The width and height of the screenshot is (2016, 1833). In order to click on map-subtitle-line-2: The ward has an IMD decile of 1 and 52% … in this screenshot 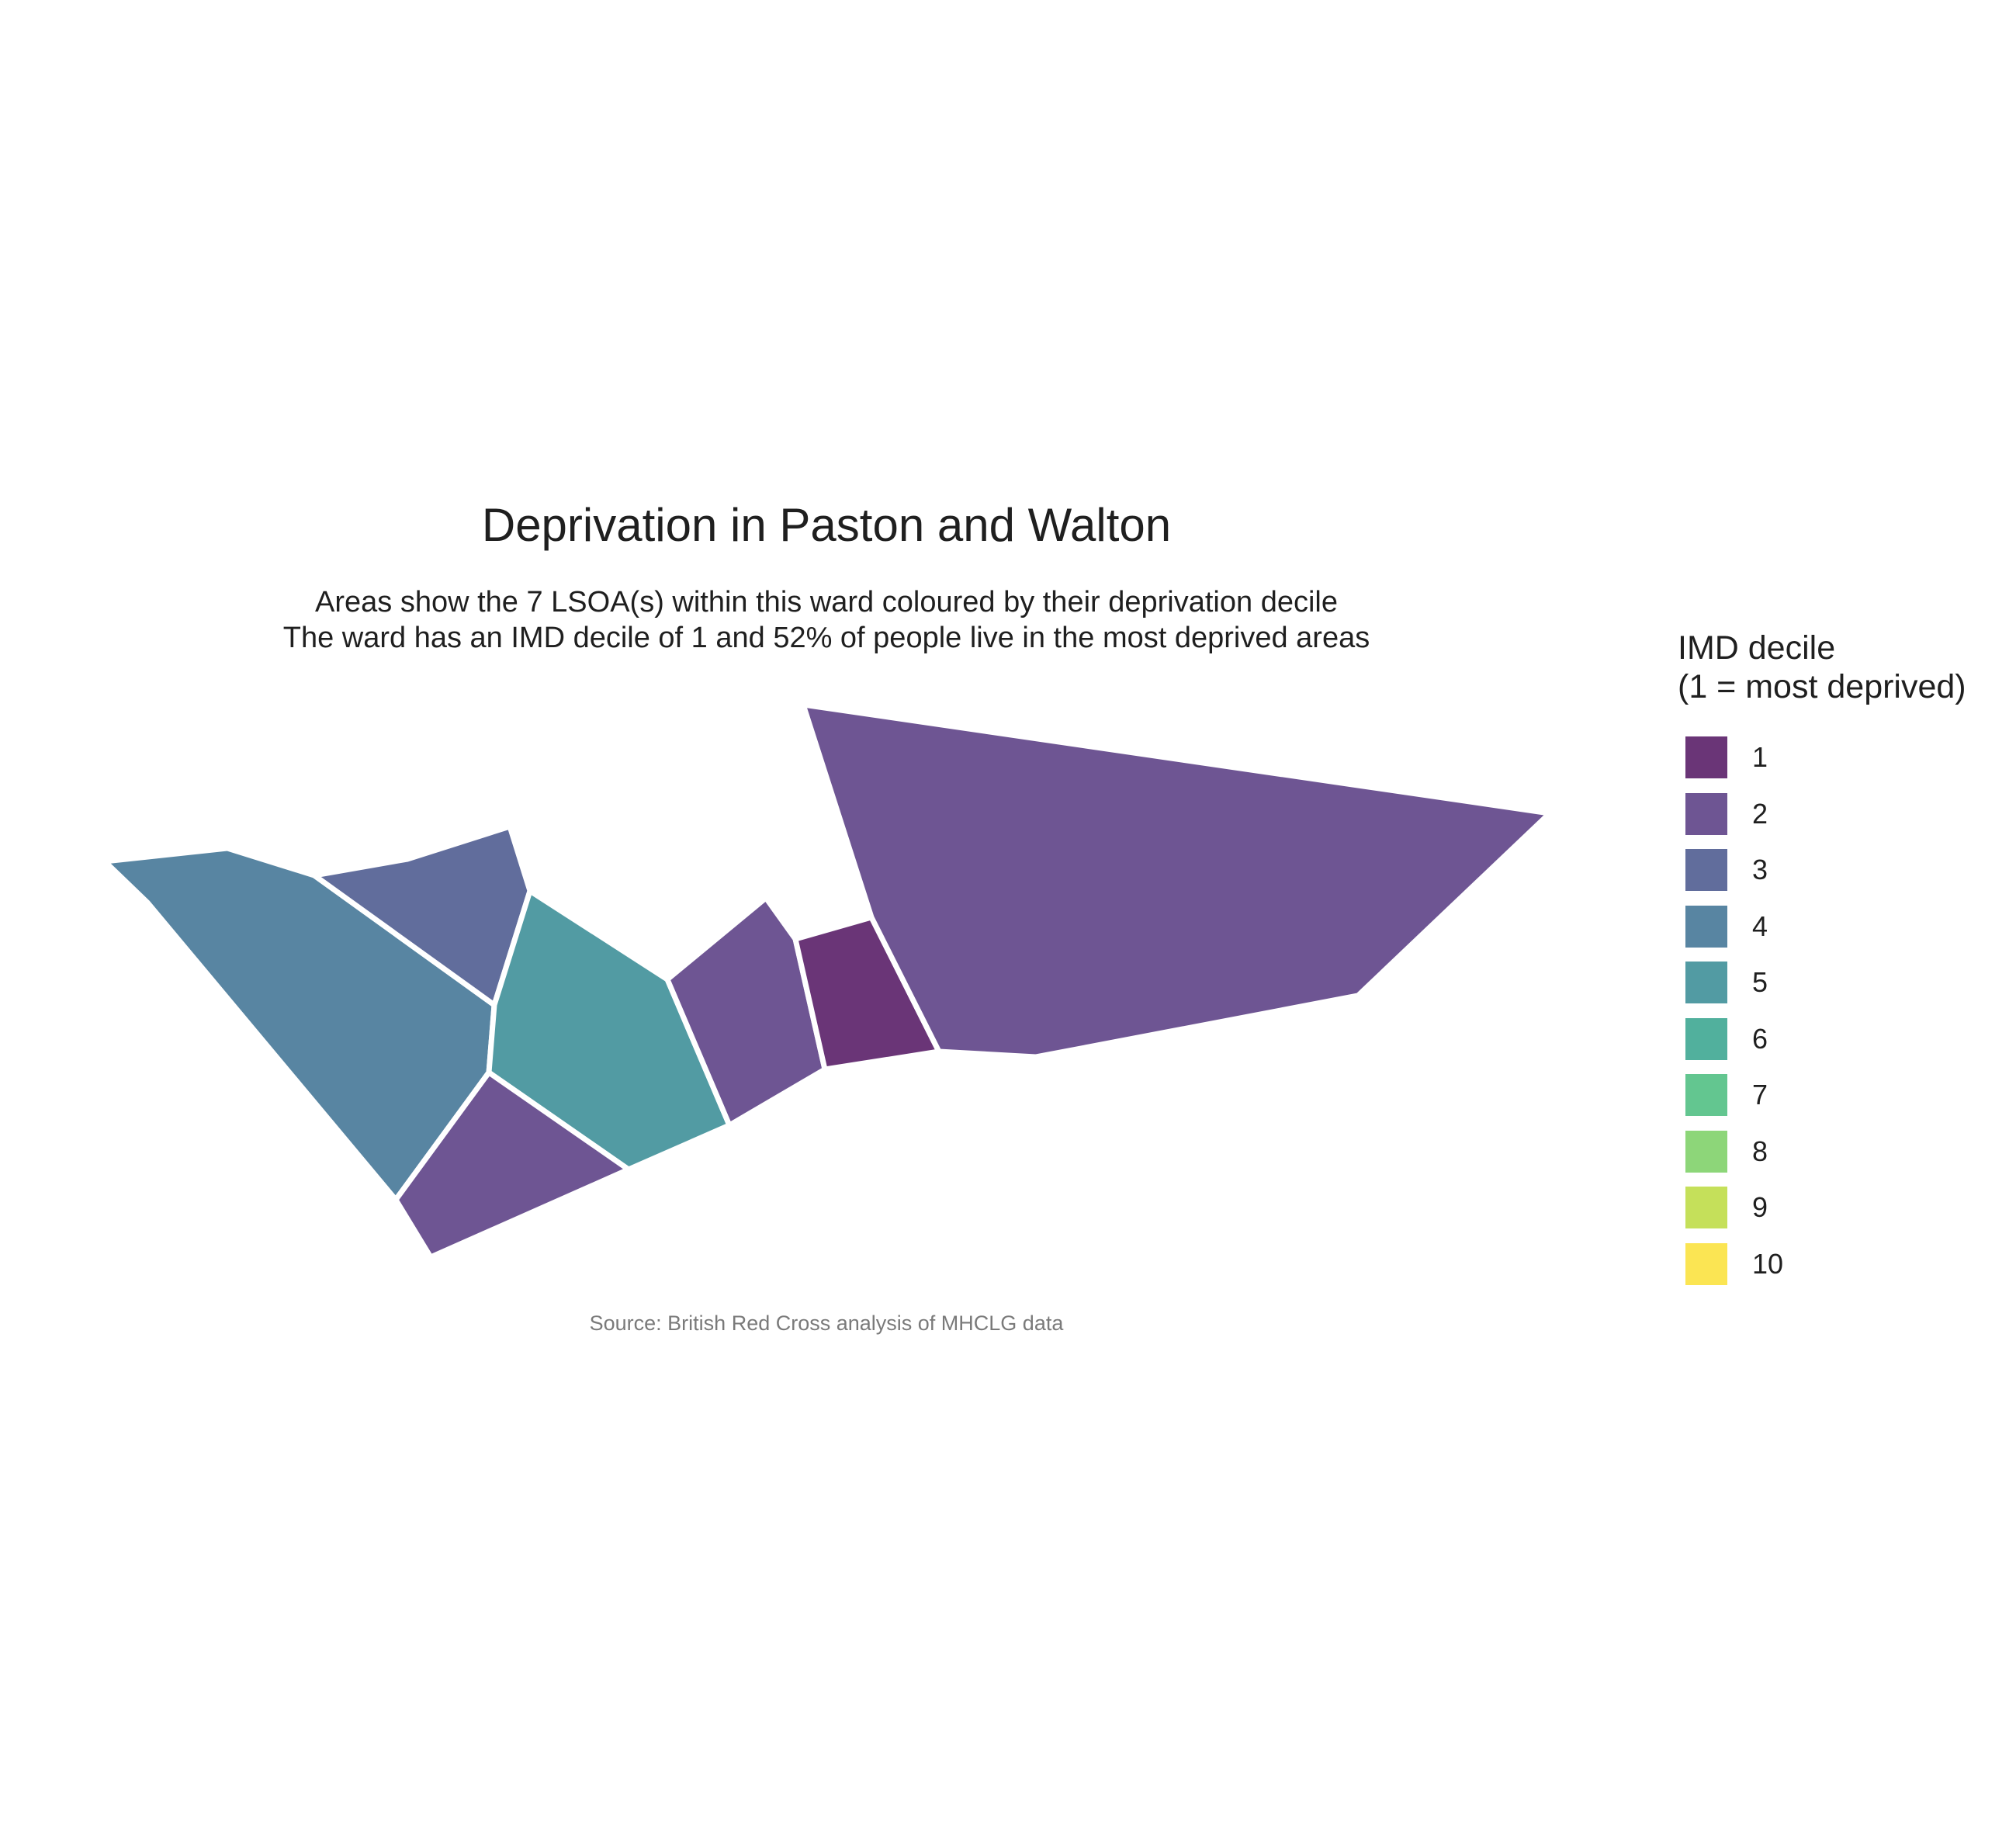, I will do `click(826, 638)`.